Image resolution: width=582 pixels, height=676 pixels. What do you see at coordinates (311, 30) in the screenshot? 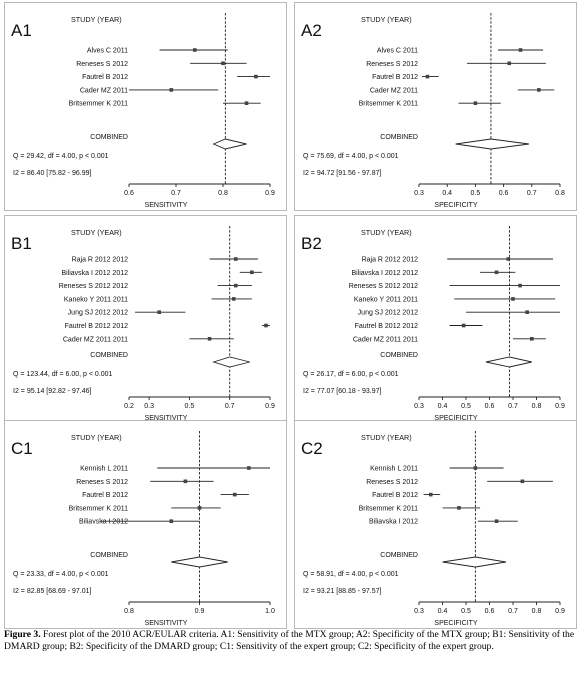
I see `panel-label: A2` at bounding box center [311, 30].